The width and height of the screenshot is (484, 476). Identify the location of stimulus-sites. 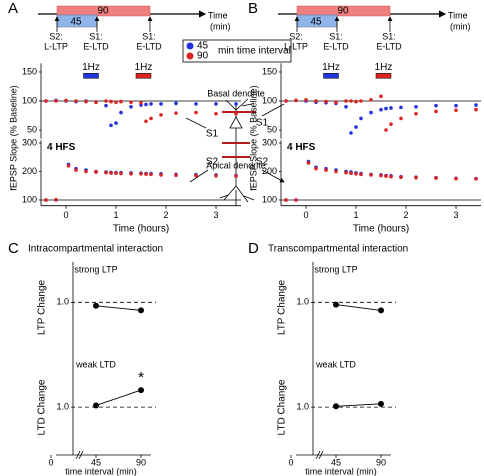
(239, 134).